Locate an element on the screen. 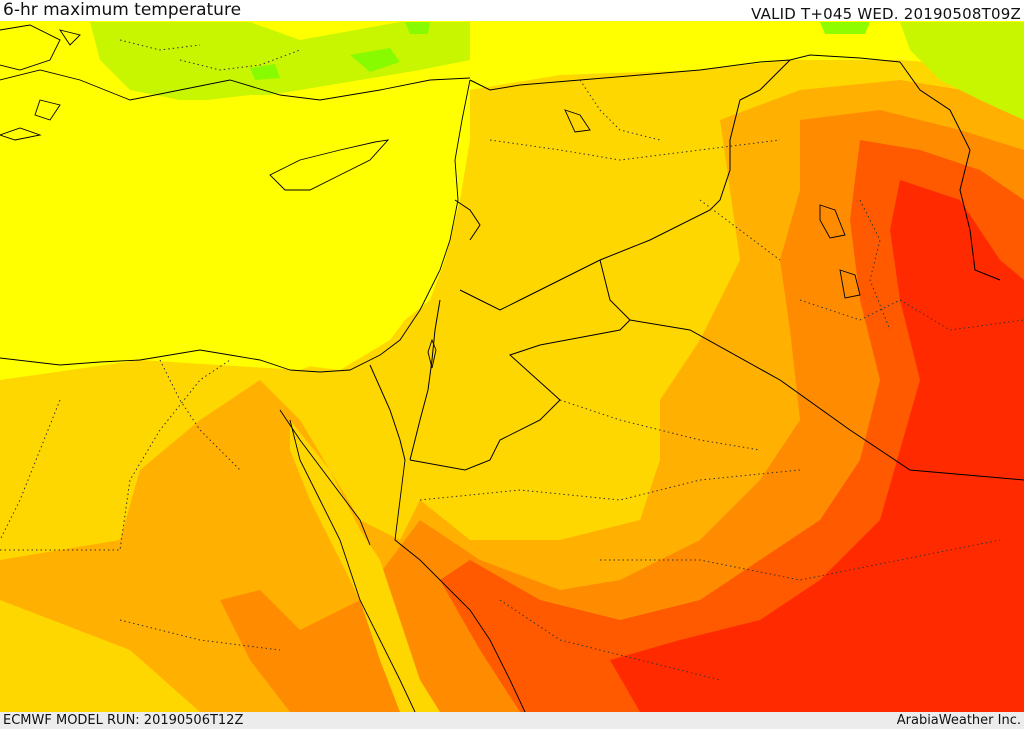  red-sea is located at coordinates (365, 566).